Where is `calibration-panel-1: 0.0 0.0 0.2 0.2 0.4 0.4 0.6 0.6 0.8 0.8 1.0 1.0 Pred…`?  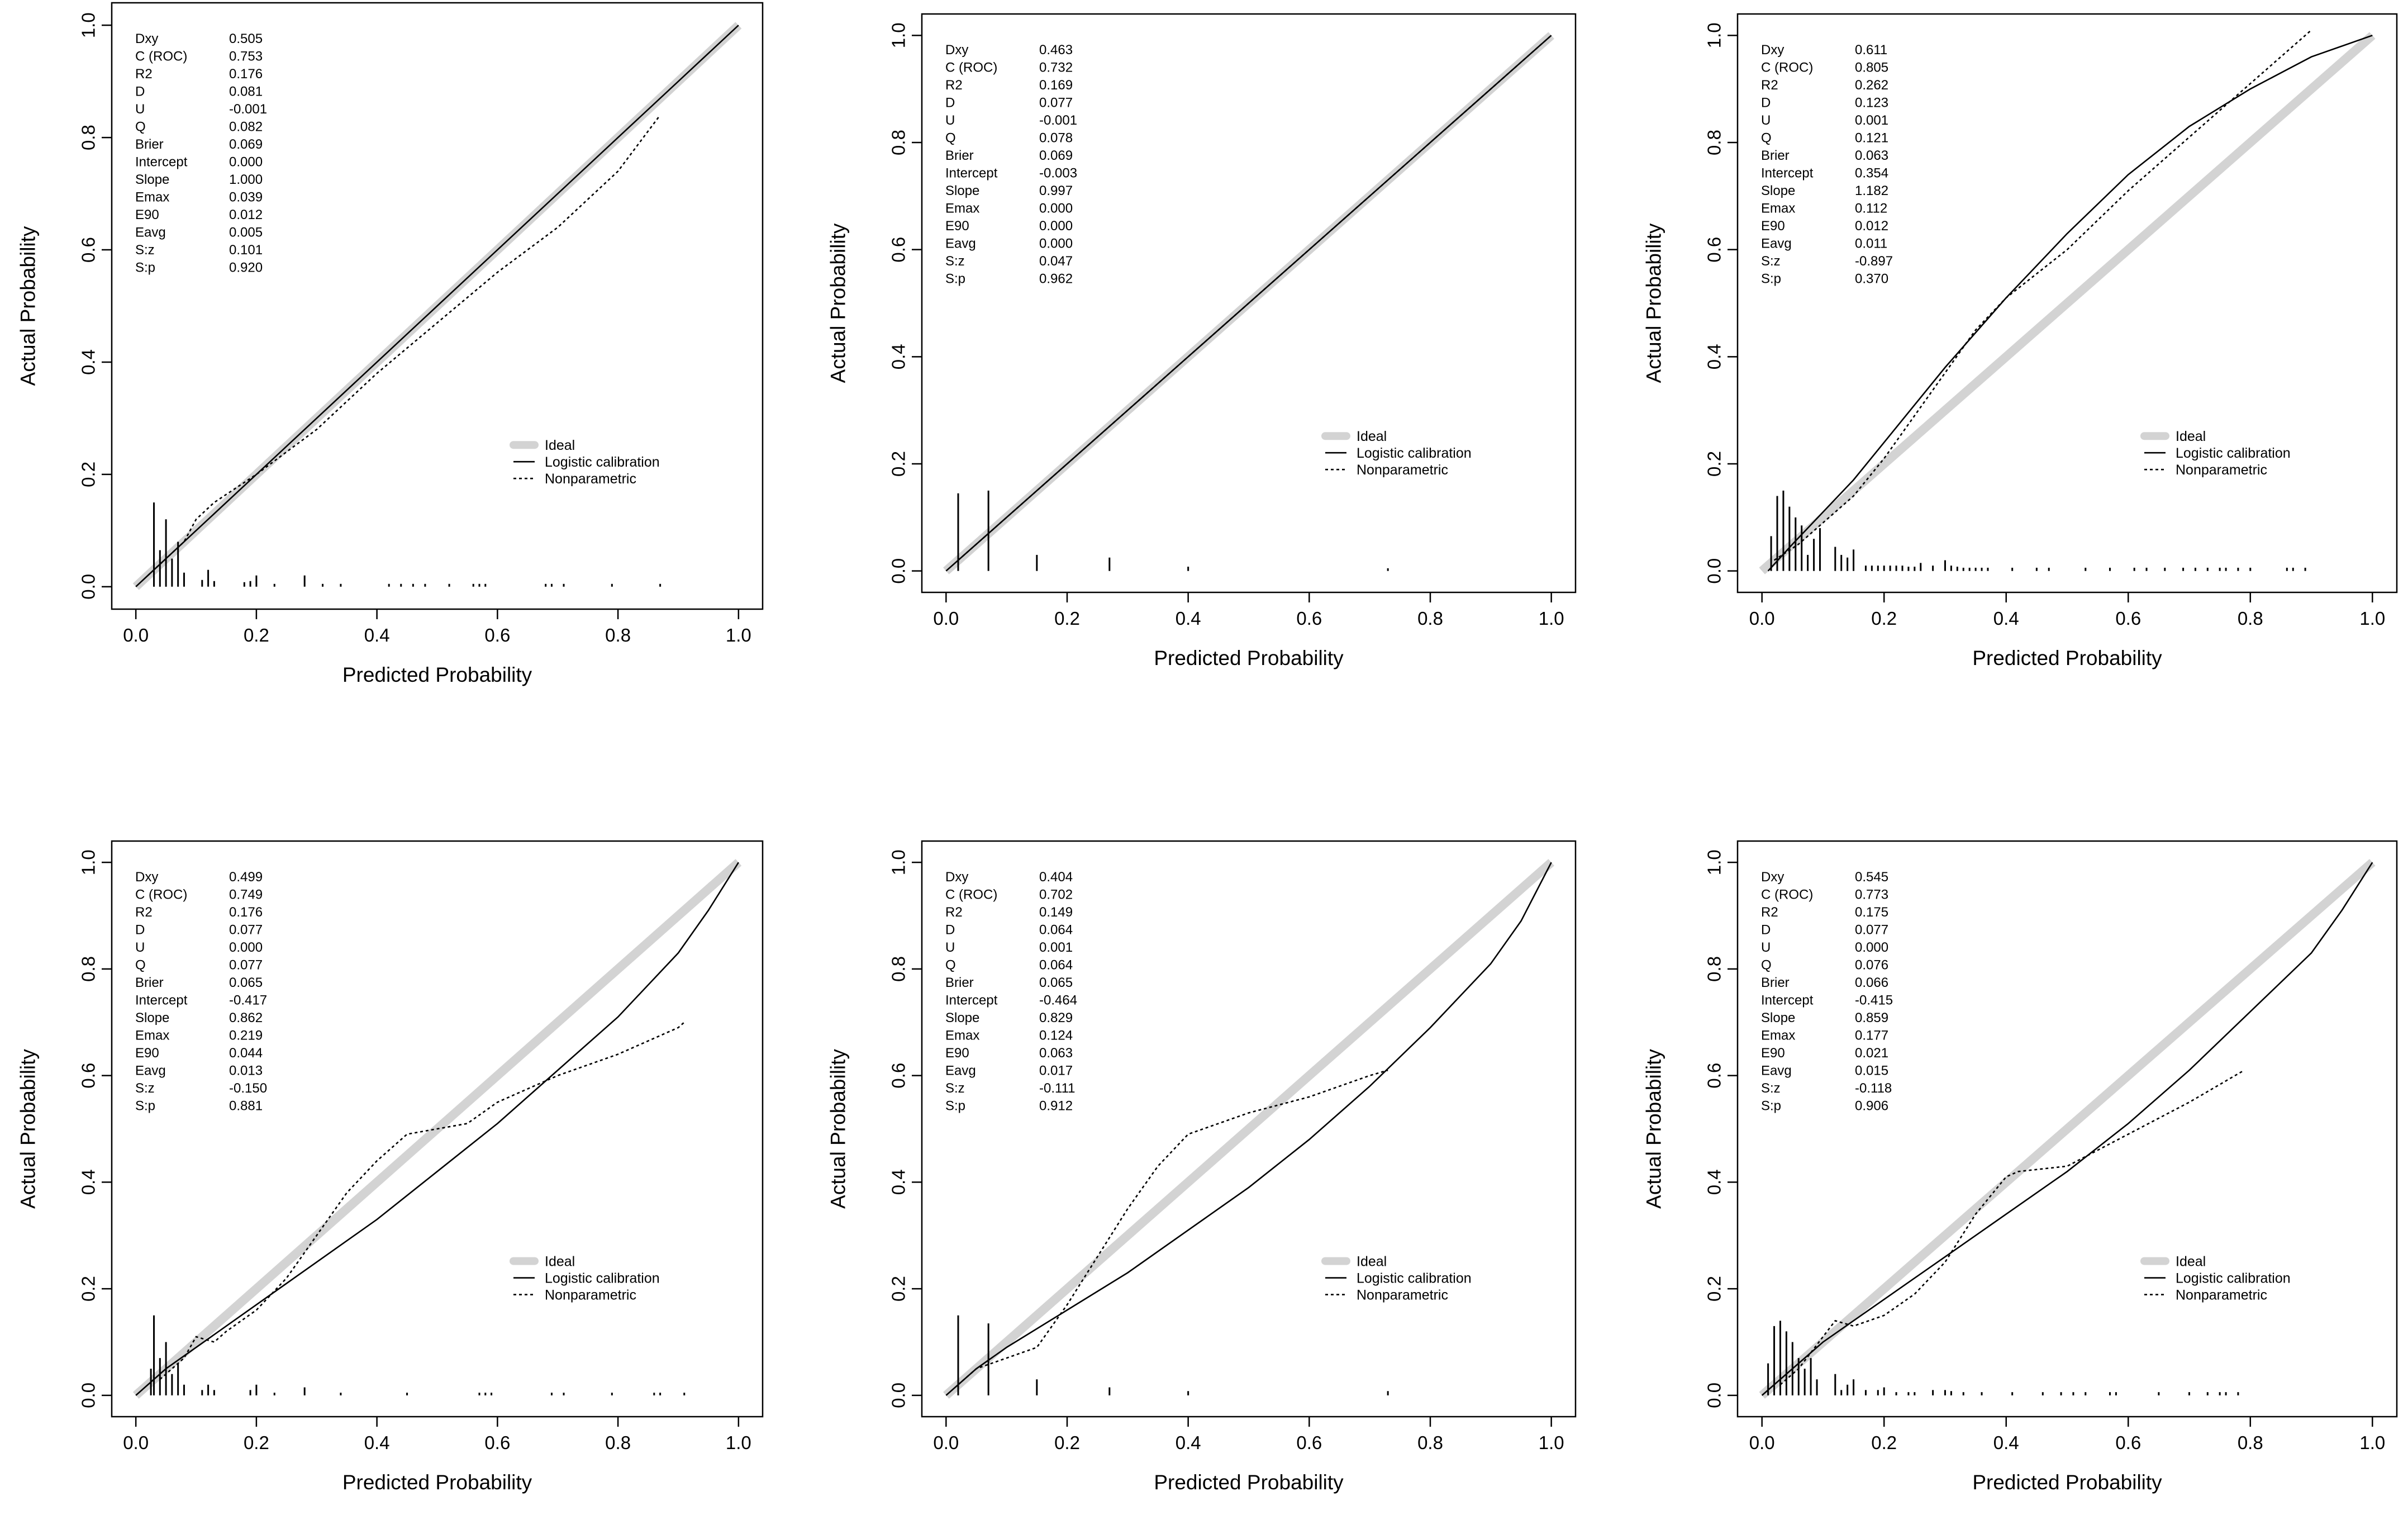
calibration-panel-1: 0.0 0.0 0.2 0.2 0.4 0.4 0.6 0.6 0.8 0.8 1.0 1.0 Pred… is located at coordinates (391, 344).